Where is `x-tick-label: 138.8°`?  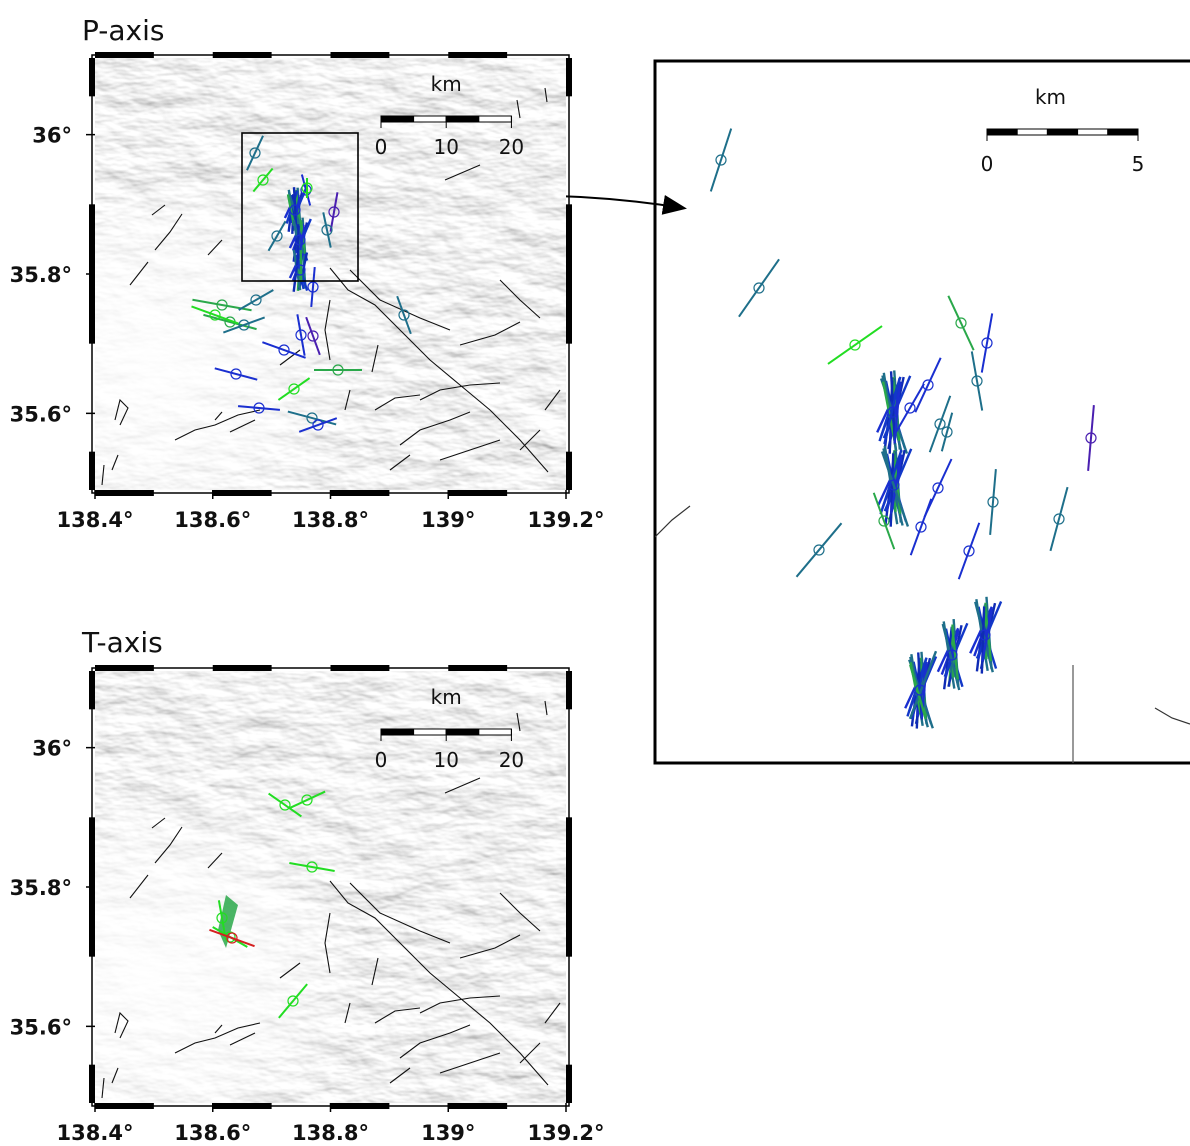
x-tick-label: 138.8° is located at coordinates (330, 520).